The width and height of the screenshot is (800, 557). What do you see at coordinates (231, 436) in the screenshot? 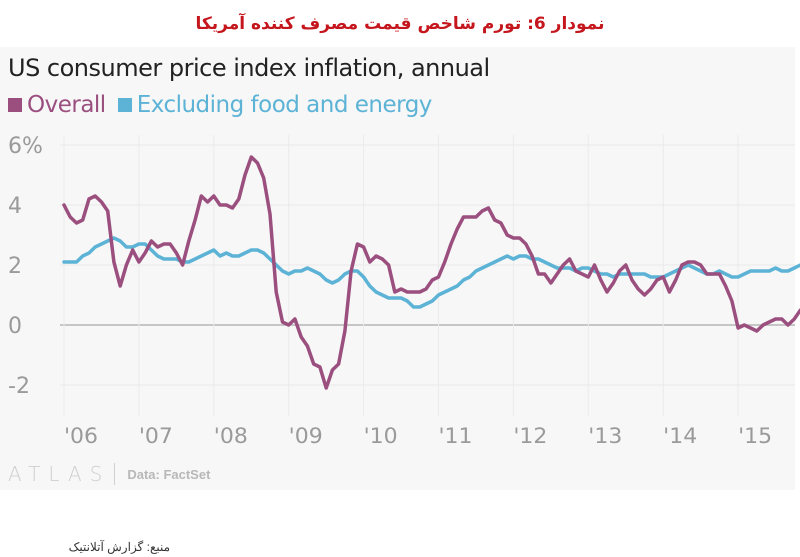
I see `x-tick-label: '08` at bounding box center [231, 436].